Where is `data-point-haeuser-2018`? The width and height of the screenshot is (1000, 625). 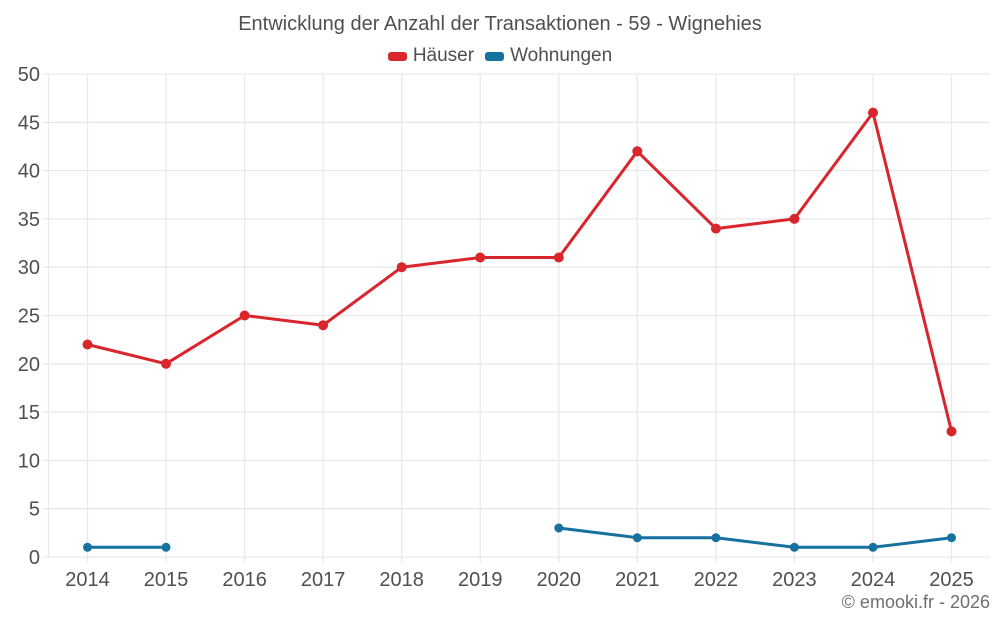 data-point-haeuser-2018 is located at coordinates (401, 267).